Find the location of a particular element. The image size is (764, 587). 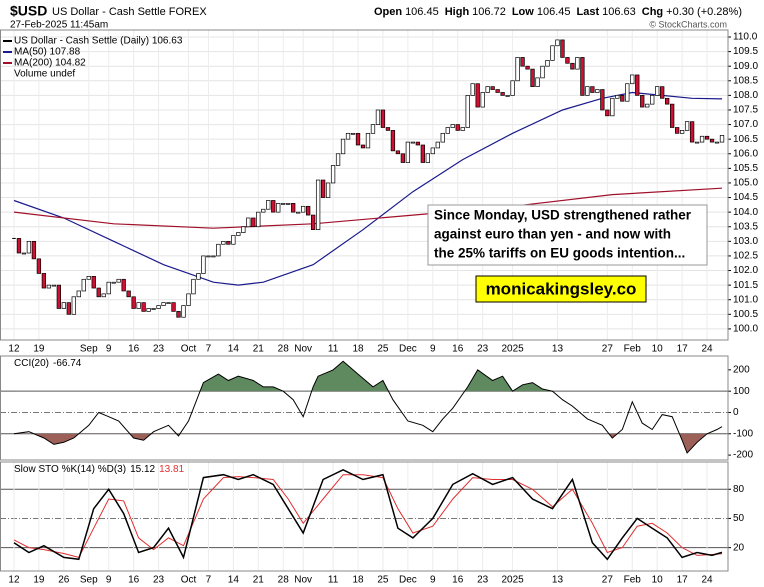

legend-label: Volume undef is located at coordinates (44, 74).